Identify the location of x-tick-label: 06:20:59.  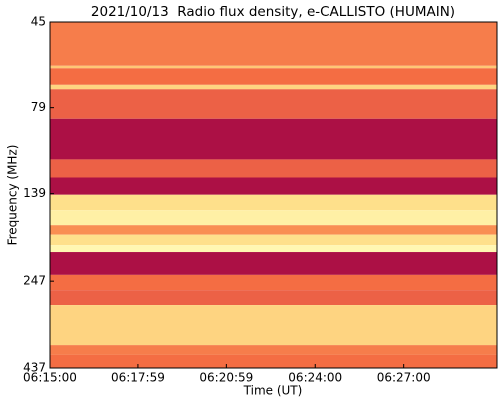
(226, 378).